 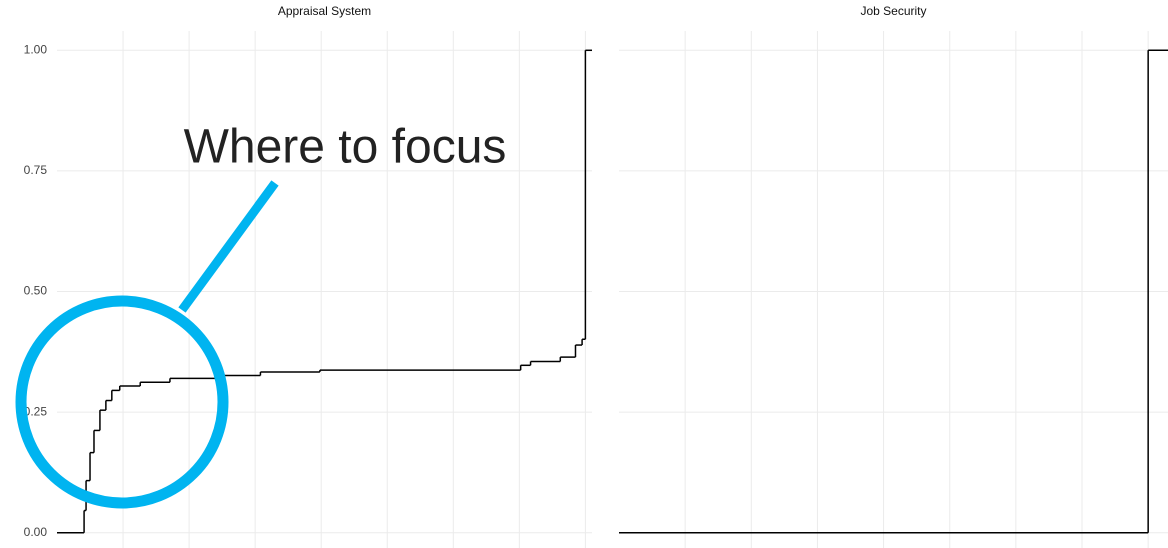 What do you see at coordinates (345, 147) in the screenshot?
I see `annotation-text: Where to focus` at bounding box center [345, 147].